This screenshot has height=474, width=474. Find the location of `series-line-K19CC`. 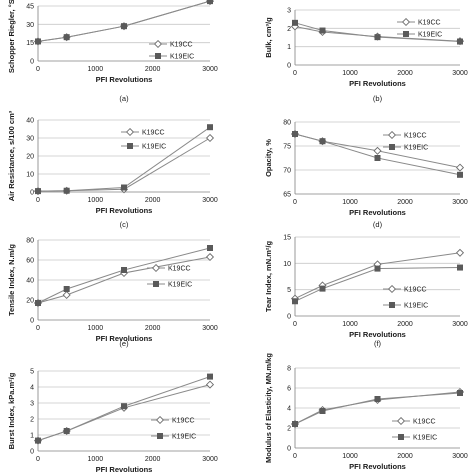

series-line-K19CC is located at coordinates (377, 276).